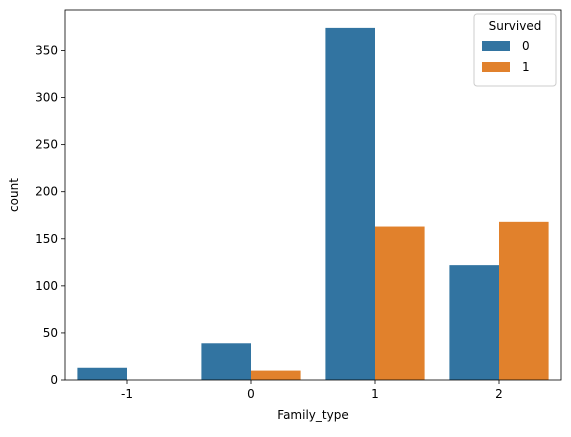 Image resolution: width=571 pixels, height=437 pixels. I want to click on y-tick-label: 300, so click(46, 98).